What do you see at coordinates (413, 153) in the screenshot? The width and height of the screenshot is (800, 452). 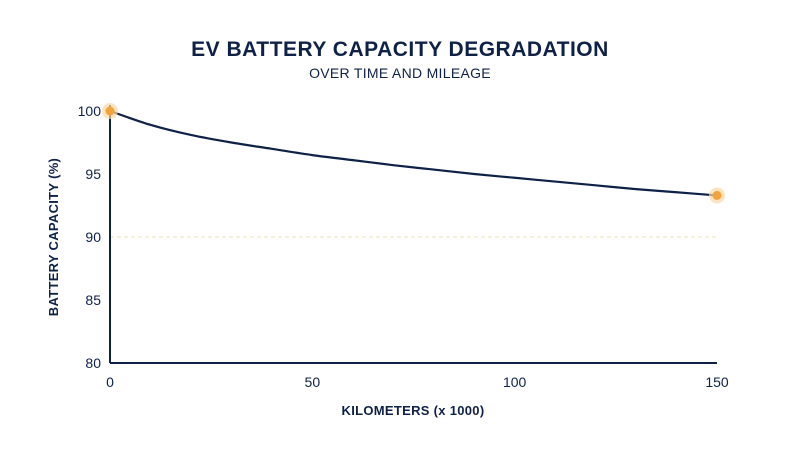 I see `series-line` at bounding box center [413, 153].